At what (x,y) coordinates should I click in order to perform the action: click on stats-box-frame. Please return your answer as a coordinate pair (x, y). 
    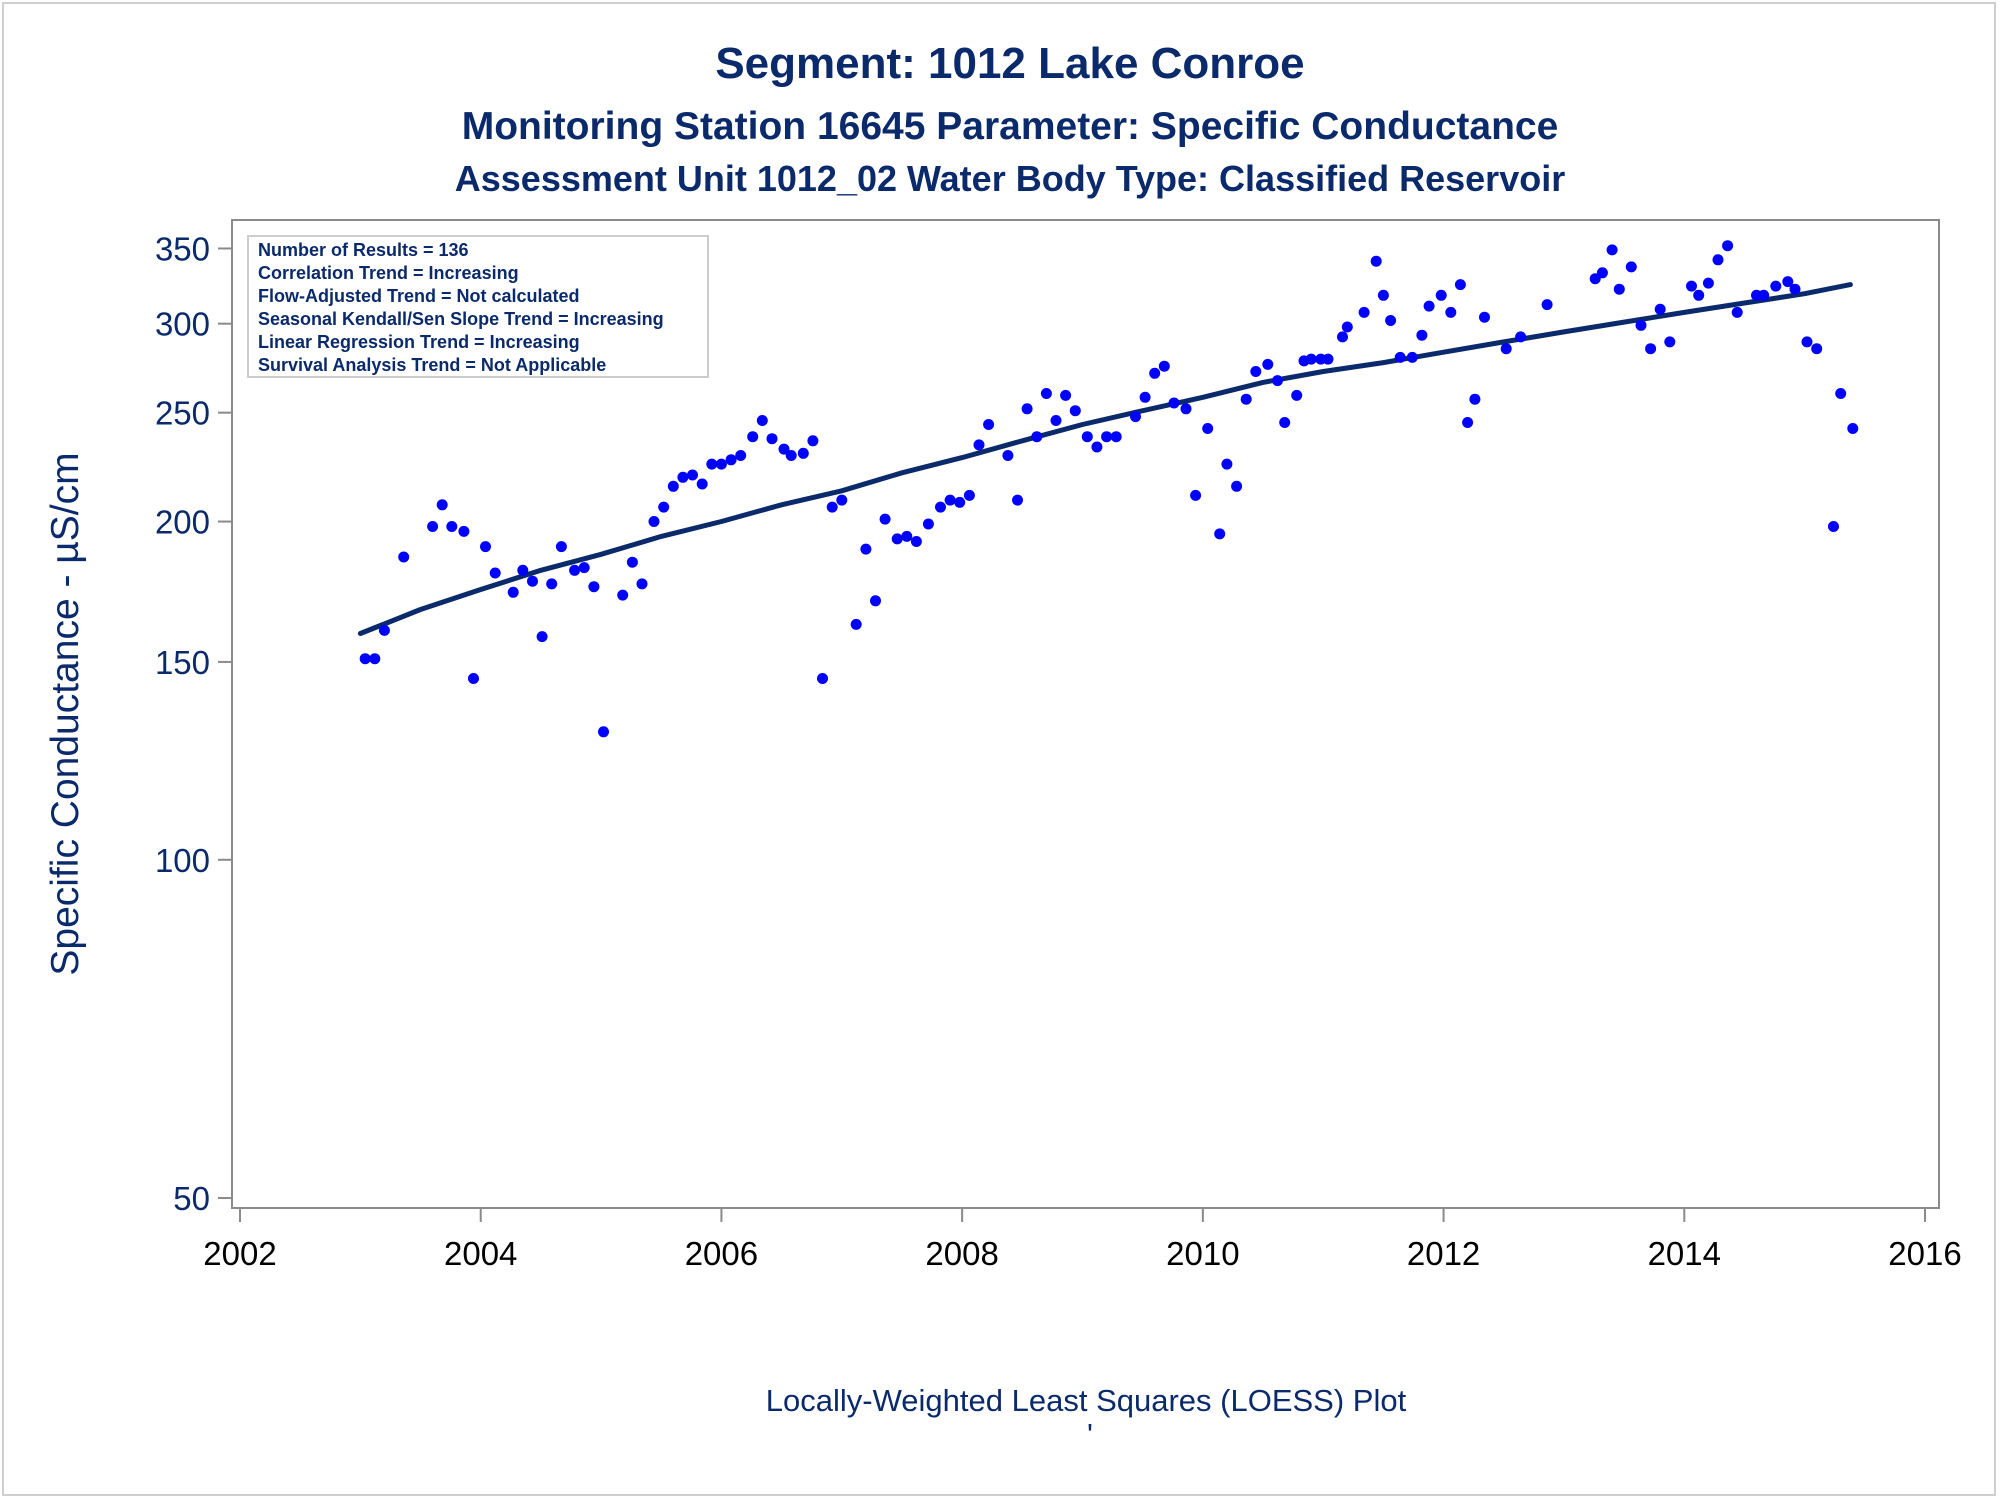
    Looking at the image, I should click on (478, 306).